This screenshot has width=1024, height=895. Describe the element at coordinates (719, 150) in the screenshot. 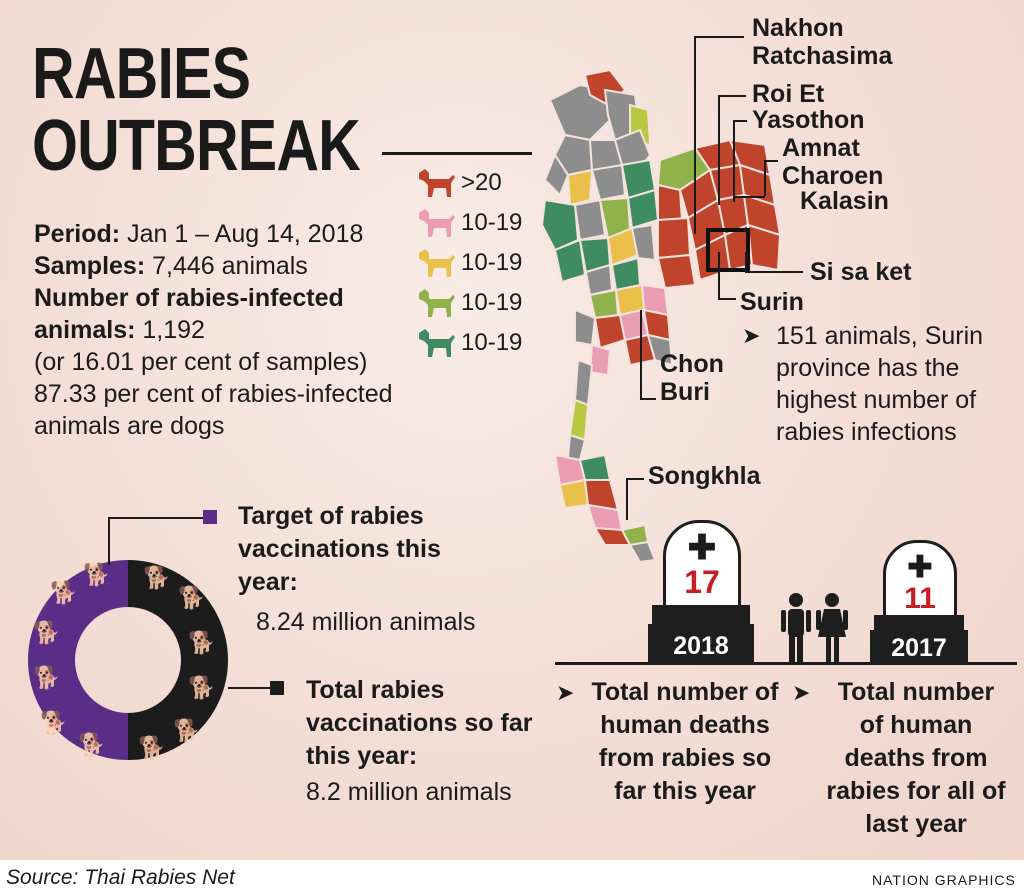

I see `leader-roiet-v` at that location.